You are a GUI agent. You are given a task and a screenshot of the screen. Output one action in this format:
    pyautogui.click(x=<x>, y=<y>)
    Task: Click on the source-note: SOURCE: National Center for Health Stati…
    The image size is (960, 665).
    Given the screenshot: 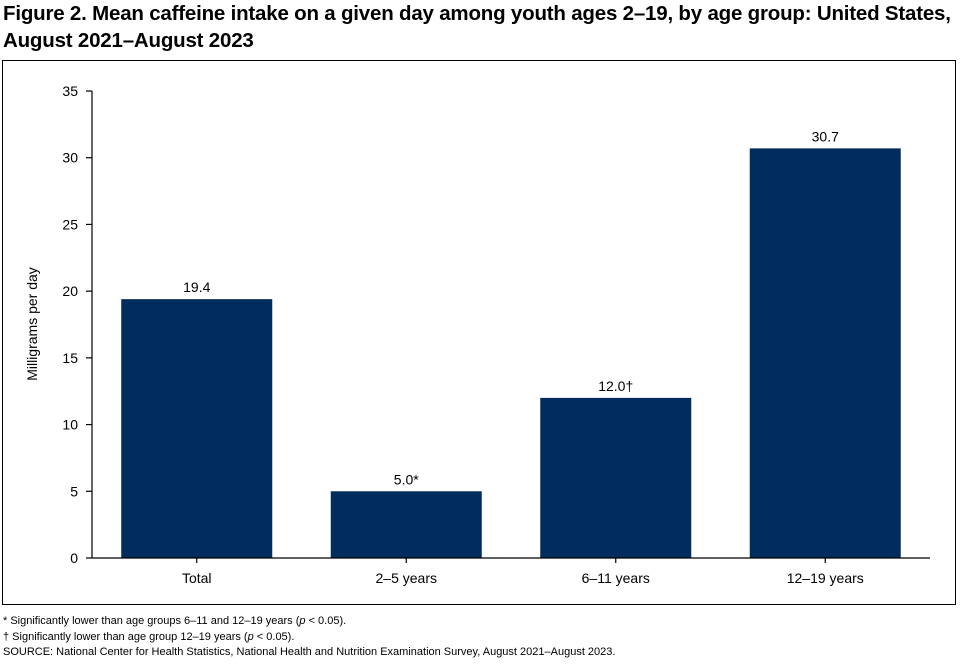 What is the action you would take?
    pyautogui.click(x=309, y=652)
    